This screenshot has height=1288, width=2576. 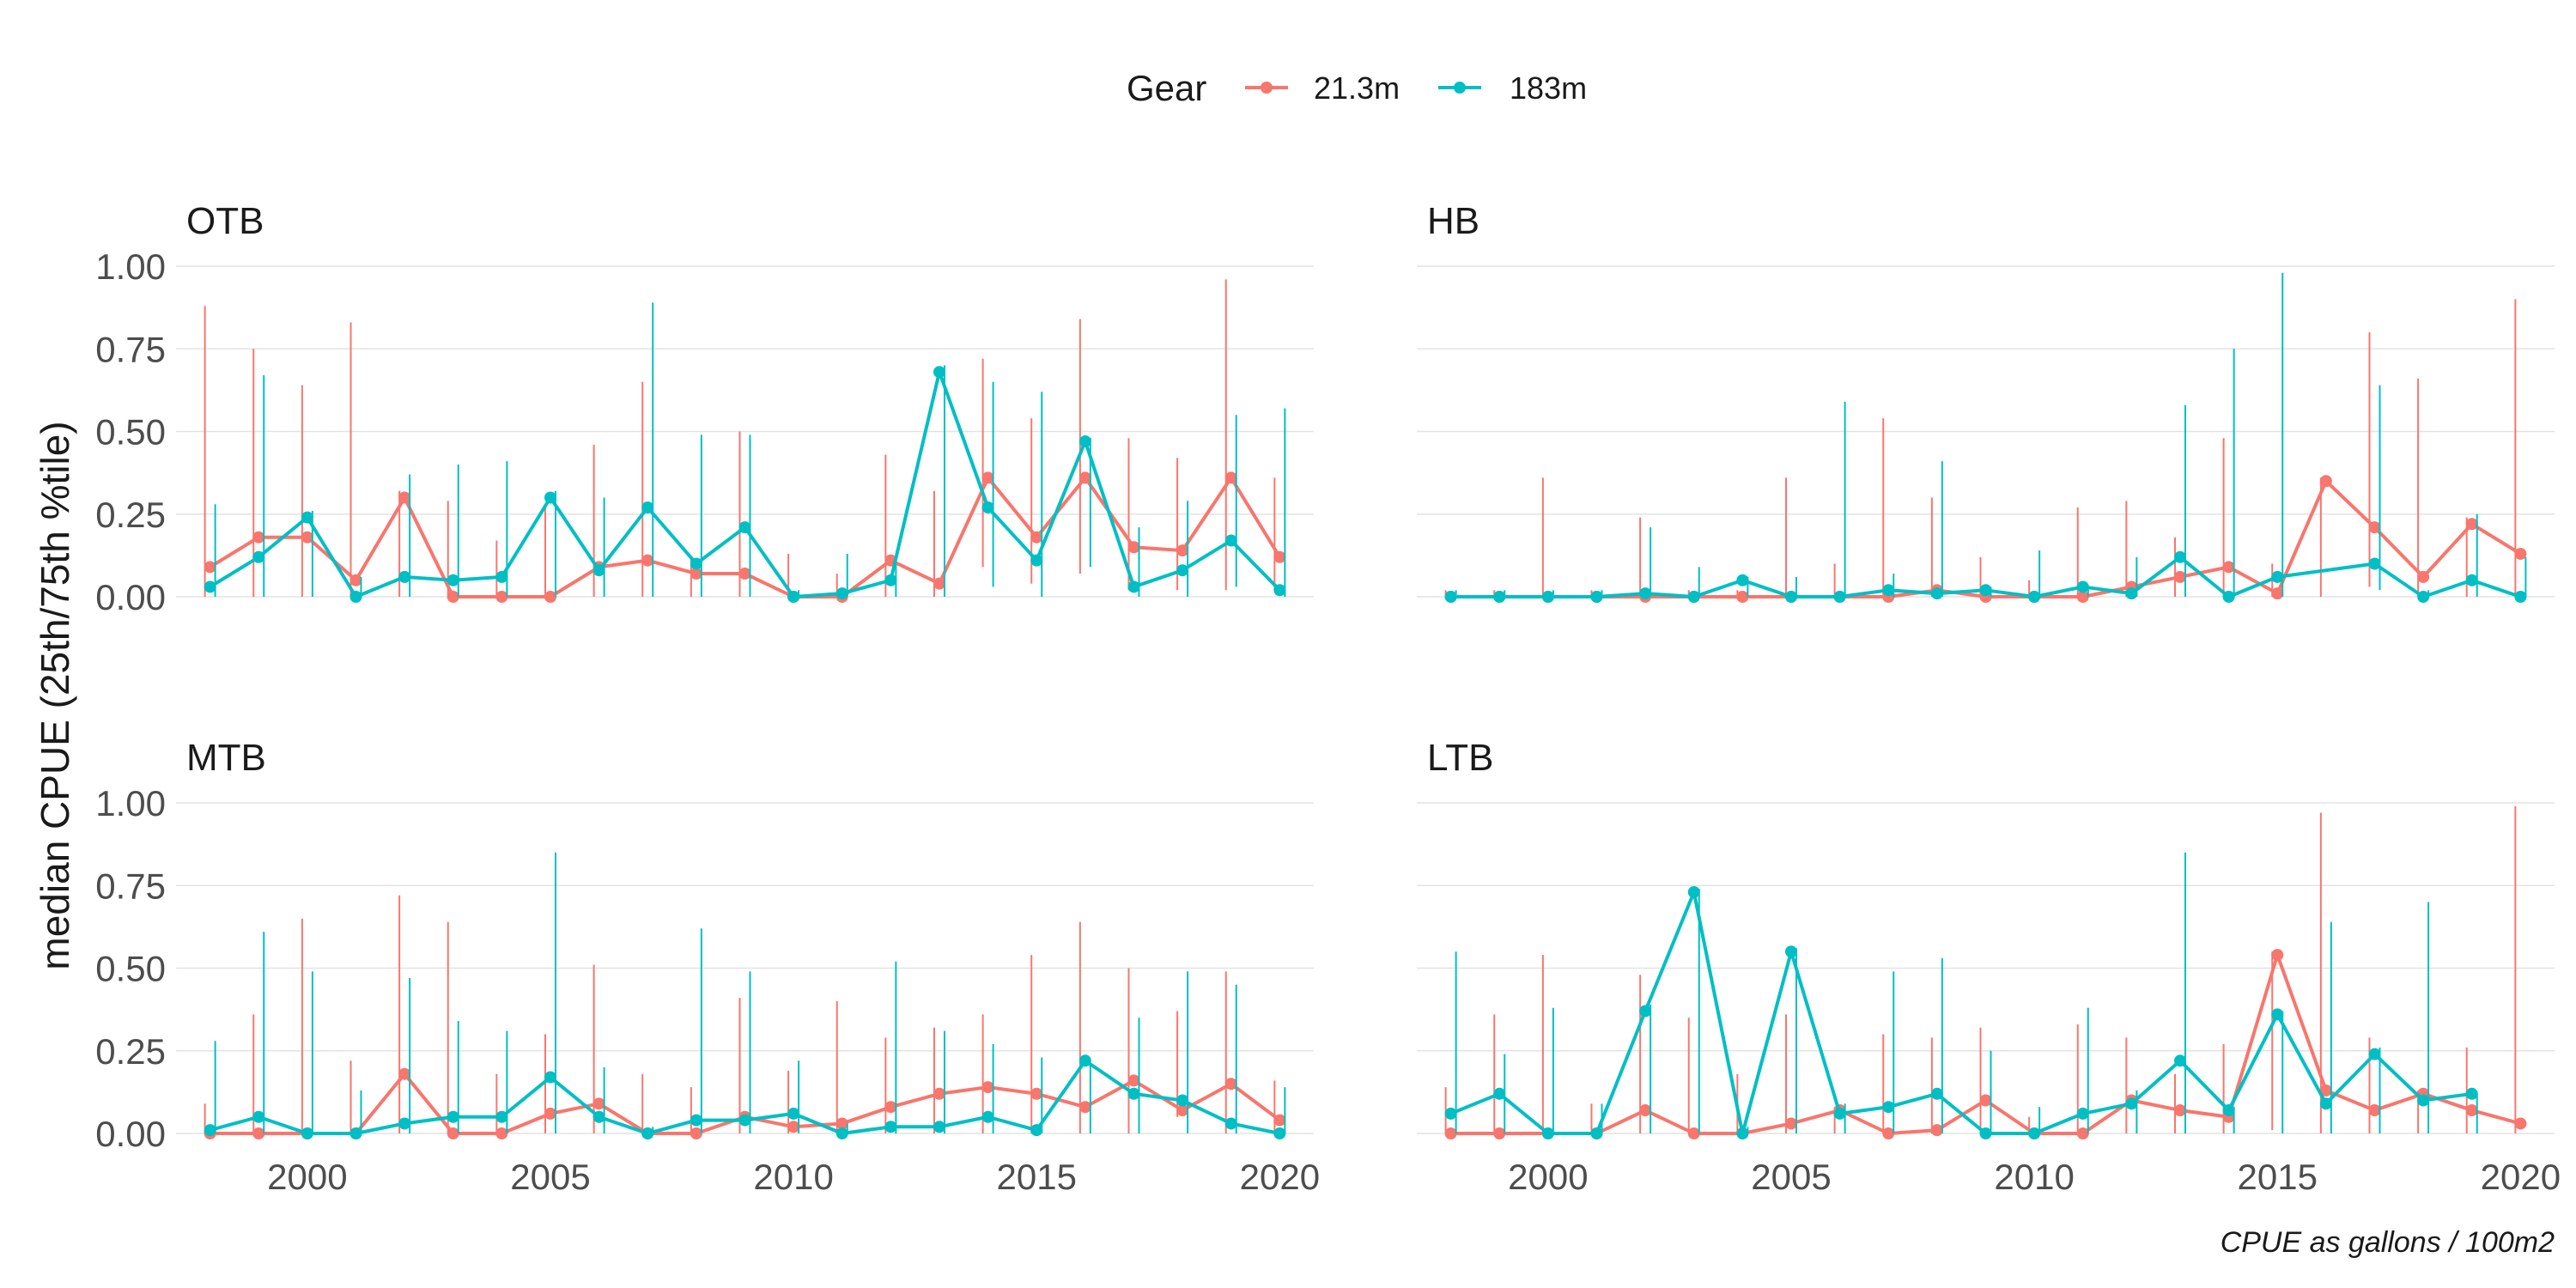 I want to click on y-tick-label: 0.75, so click(x=130, y=349).